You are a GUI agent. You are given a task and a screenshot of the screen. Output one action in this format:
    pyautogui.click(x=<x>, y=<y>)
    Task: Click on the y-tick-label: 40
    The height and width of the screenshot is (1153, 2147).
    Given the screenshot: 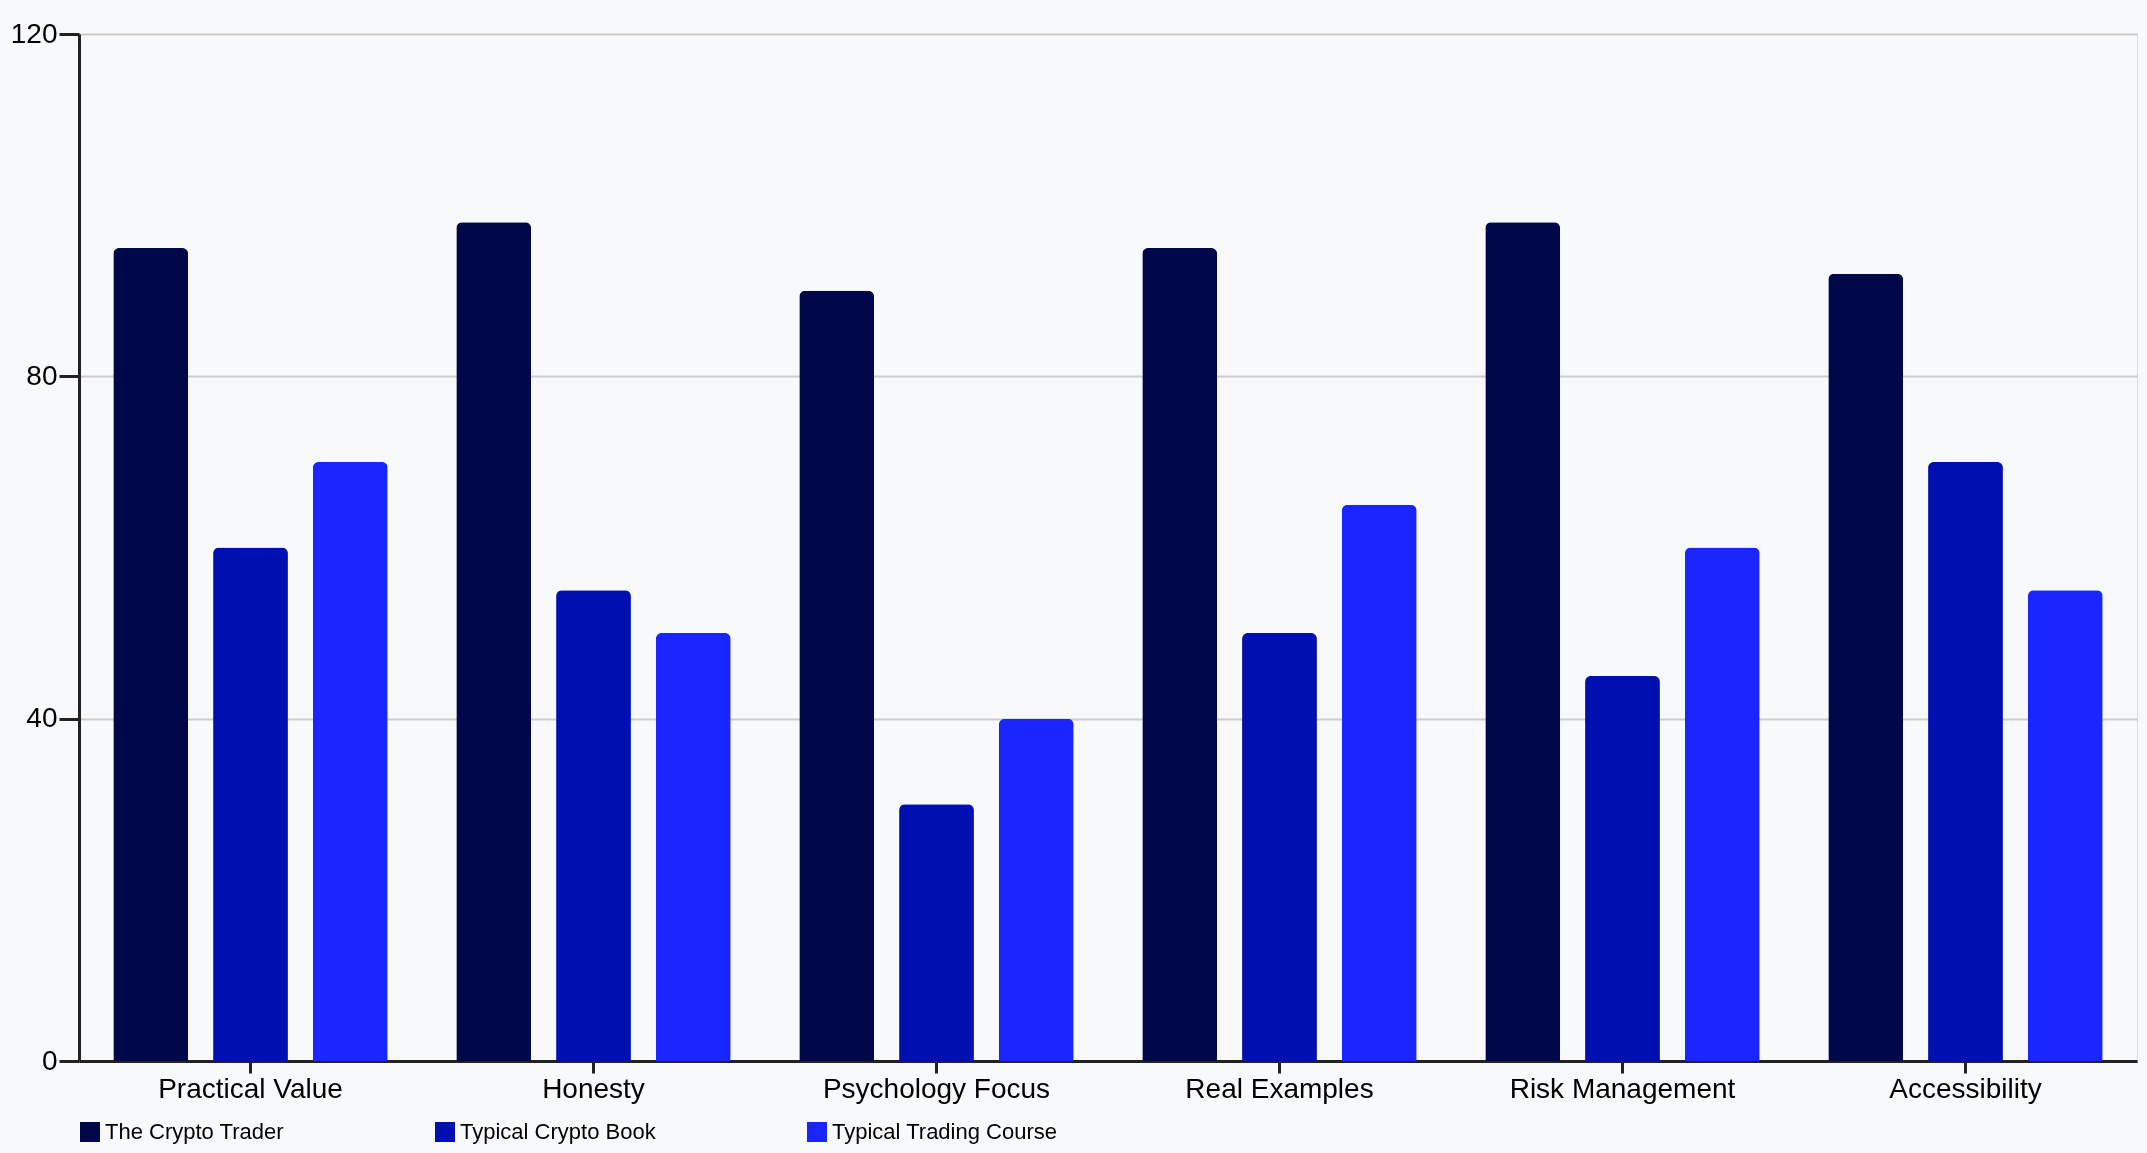 What is the action you would take?
    pyautogui.click(x=42, y=718)
    